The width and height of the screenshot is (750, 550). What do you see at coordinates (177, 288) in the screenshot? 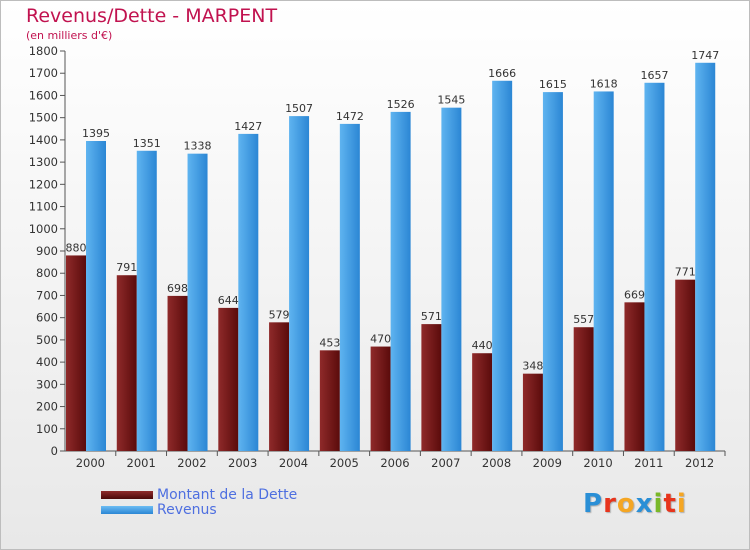
I see `data-label-dette: 698` at bounding box center [177, 288].